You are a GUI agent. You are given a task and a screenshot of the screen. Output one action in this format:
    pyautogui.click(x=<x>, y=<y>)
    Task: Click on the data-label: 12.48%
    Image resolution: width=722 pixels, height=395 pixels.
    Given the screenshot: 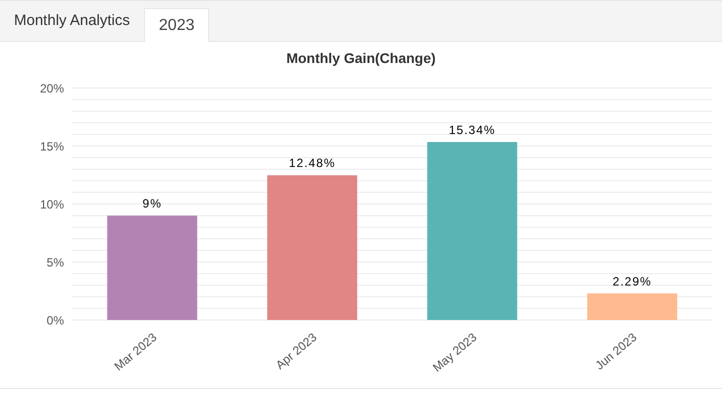 What is the action you would take?
    pyautogui.click(x=312, y=163)
    